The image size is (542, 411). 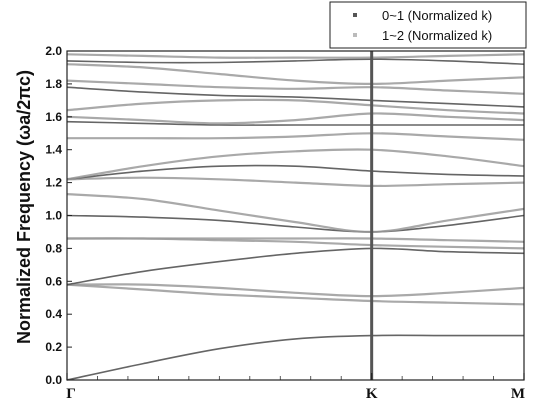 What do you see at coordinates (518, 394) in the screenshot?
I see `x-tick-label-M: M` at bounding box center [518, 394].